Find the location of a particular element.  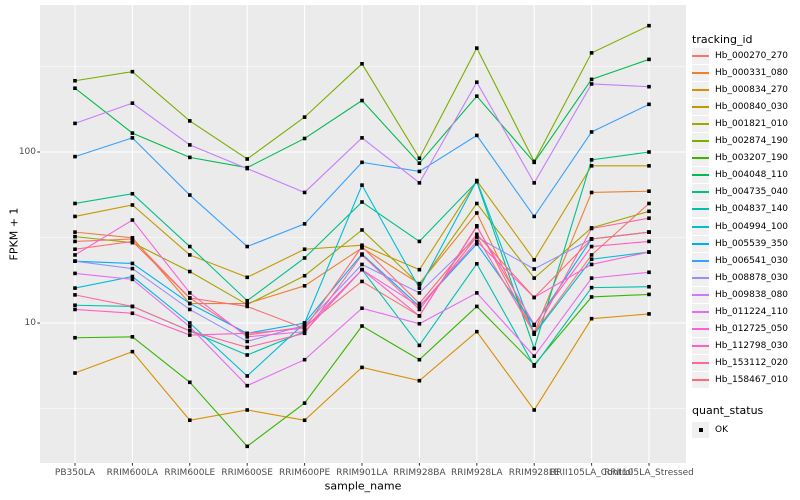

legend-item-Hb_004837_140: Hb_004837_140 is located at coordinates (740, 209).